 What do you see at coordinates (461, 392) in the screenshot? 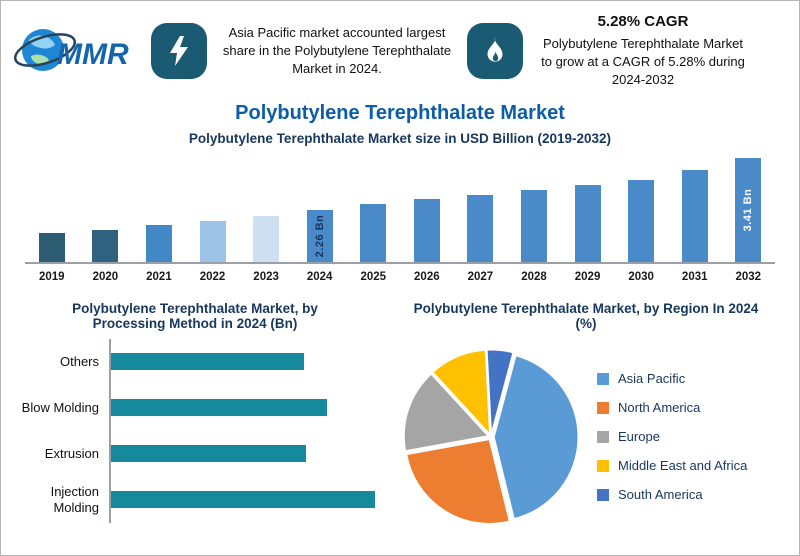
I see `pie-slice-middle-east-and-africa` at bounding box center [461, 392].